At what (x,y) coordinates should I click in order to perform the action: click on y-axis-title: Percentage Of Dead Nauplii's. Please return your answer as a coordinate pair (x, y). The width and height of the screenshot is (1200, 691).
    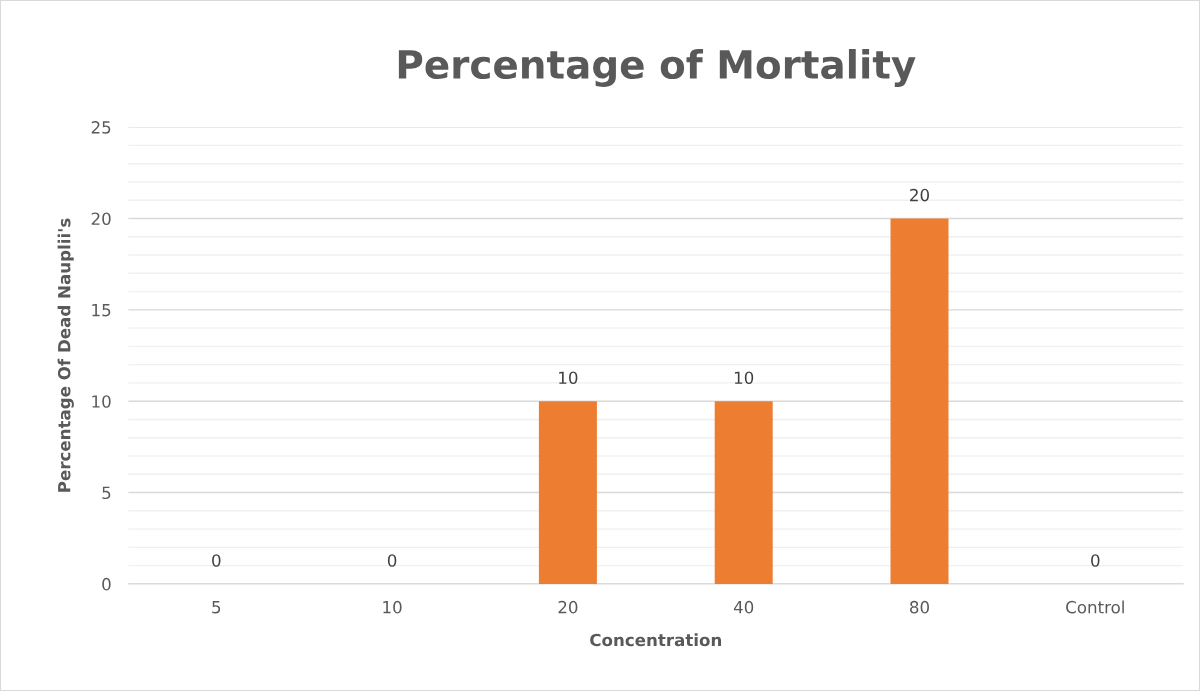
    Looking at the image, I should click on (65, 355).